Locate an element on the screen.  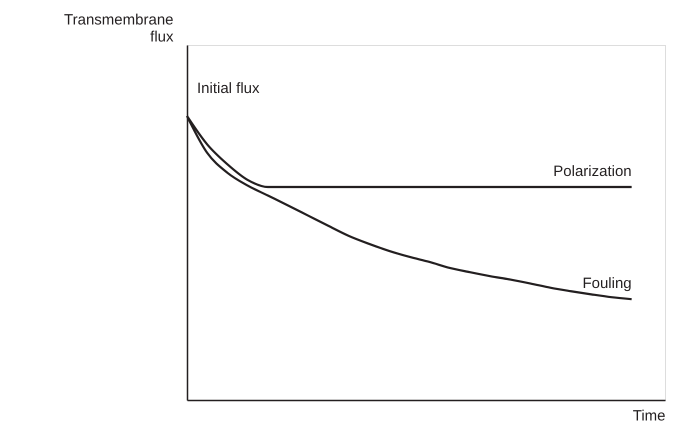
series-label: Polarization is located at coordinates (592, 171).